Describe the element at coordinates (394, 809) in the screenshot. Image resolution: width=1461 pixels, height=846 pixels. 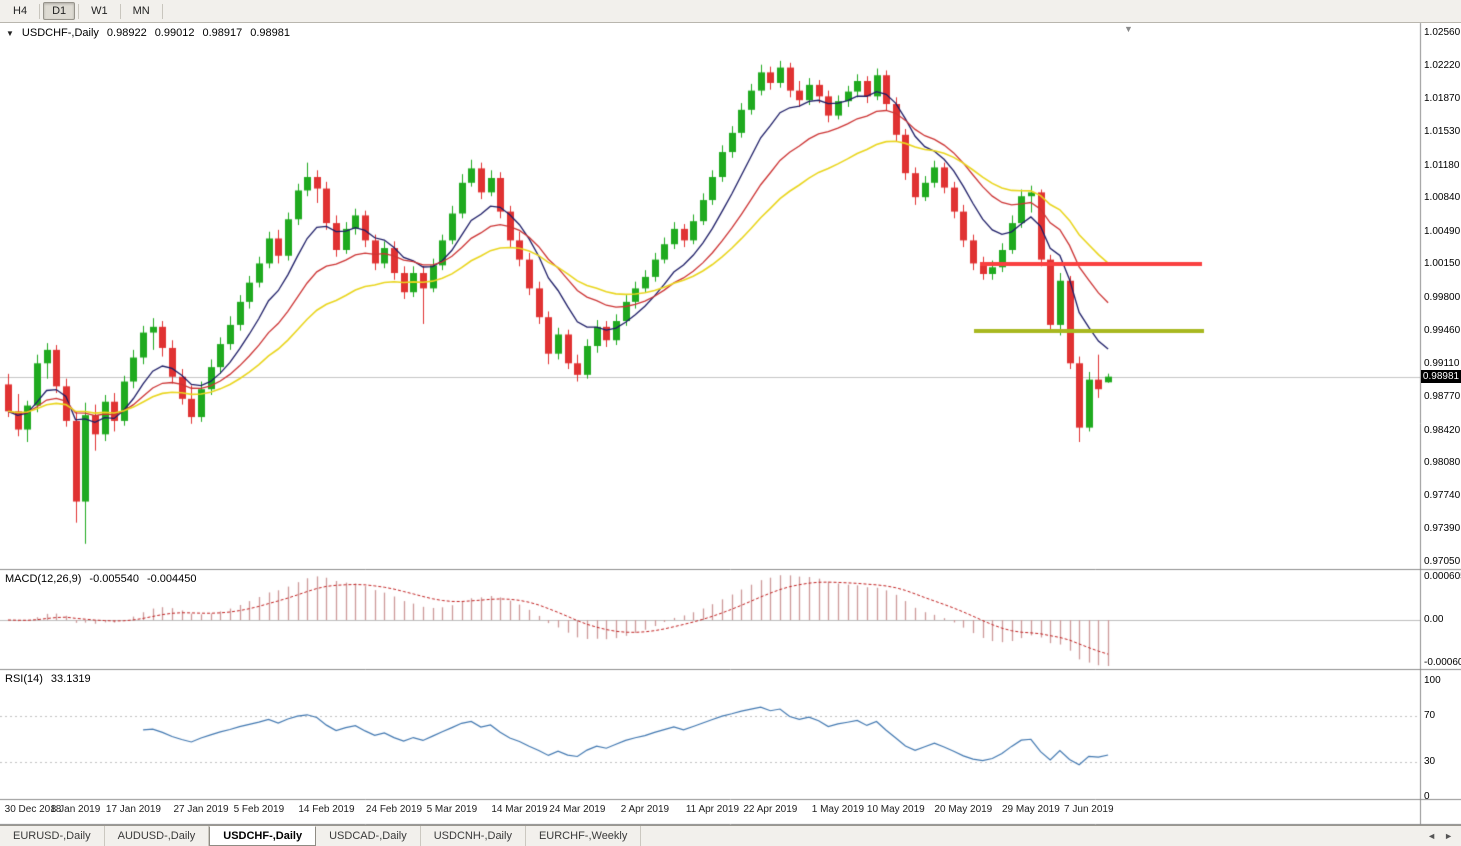
I see `date-axis-label: 24 Feb 2019` at that location.